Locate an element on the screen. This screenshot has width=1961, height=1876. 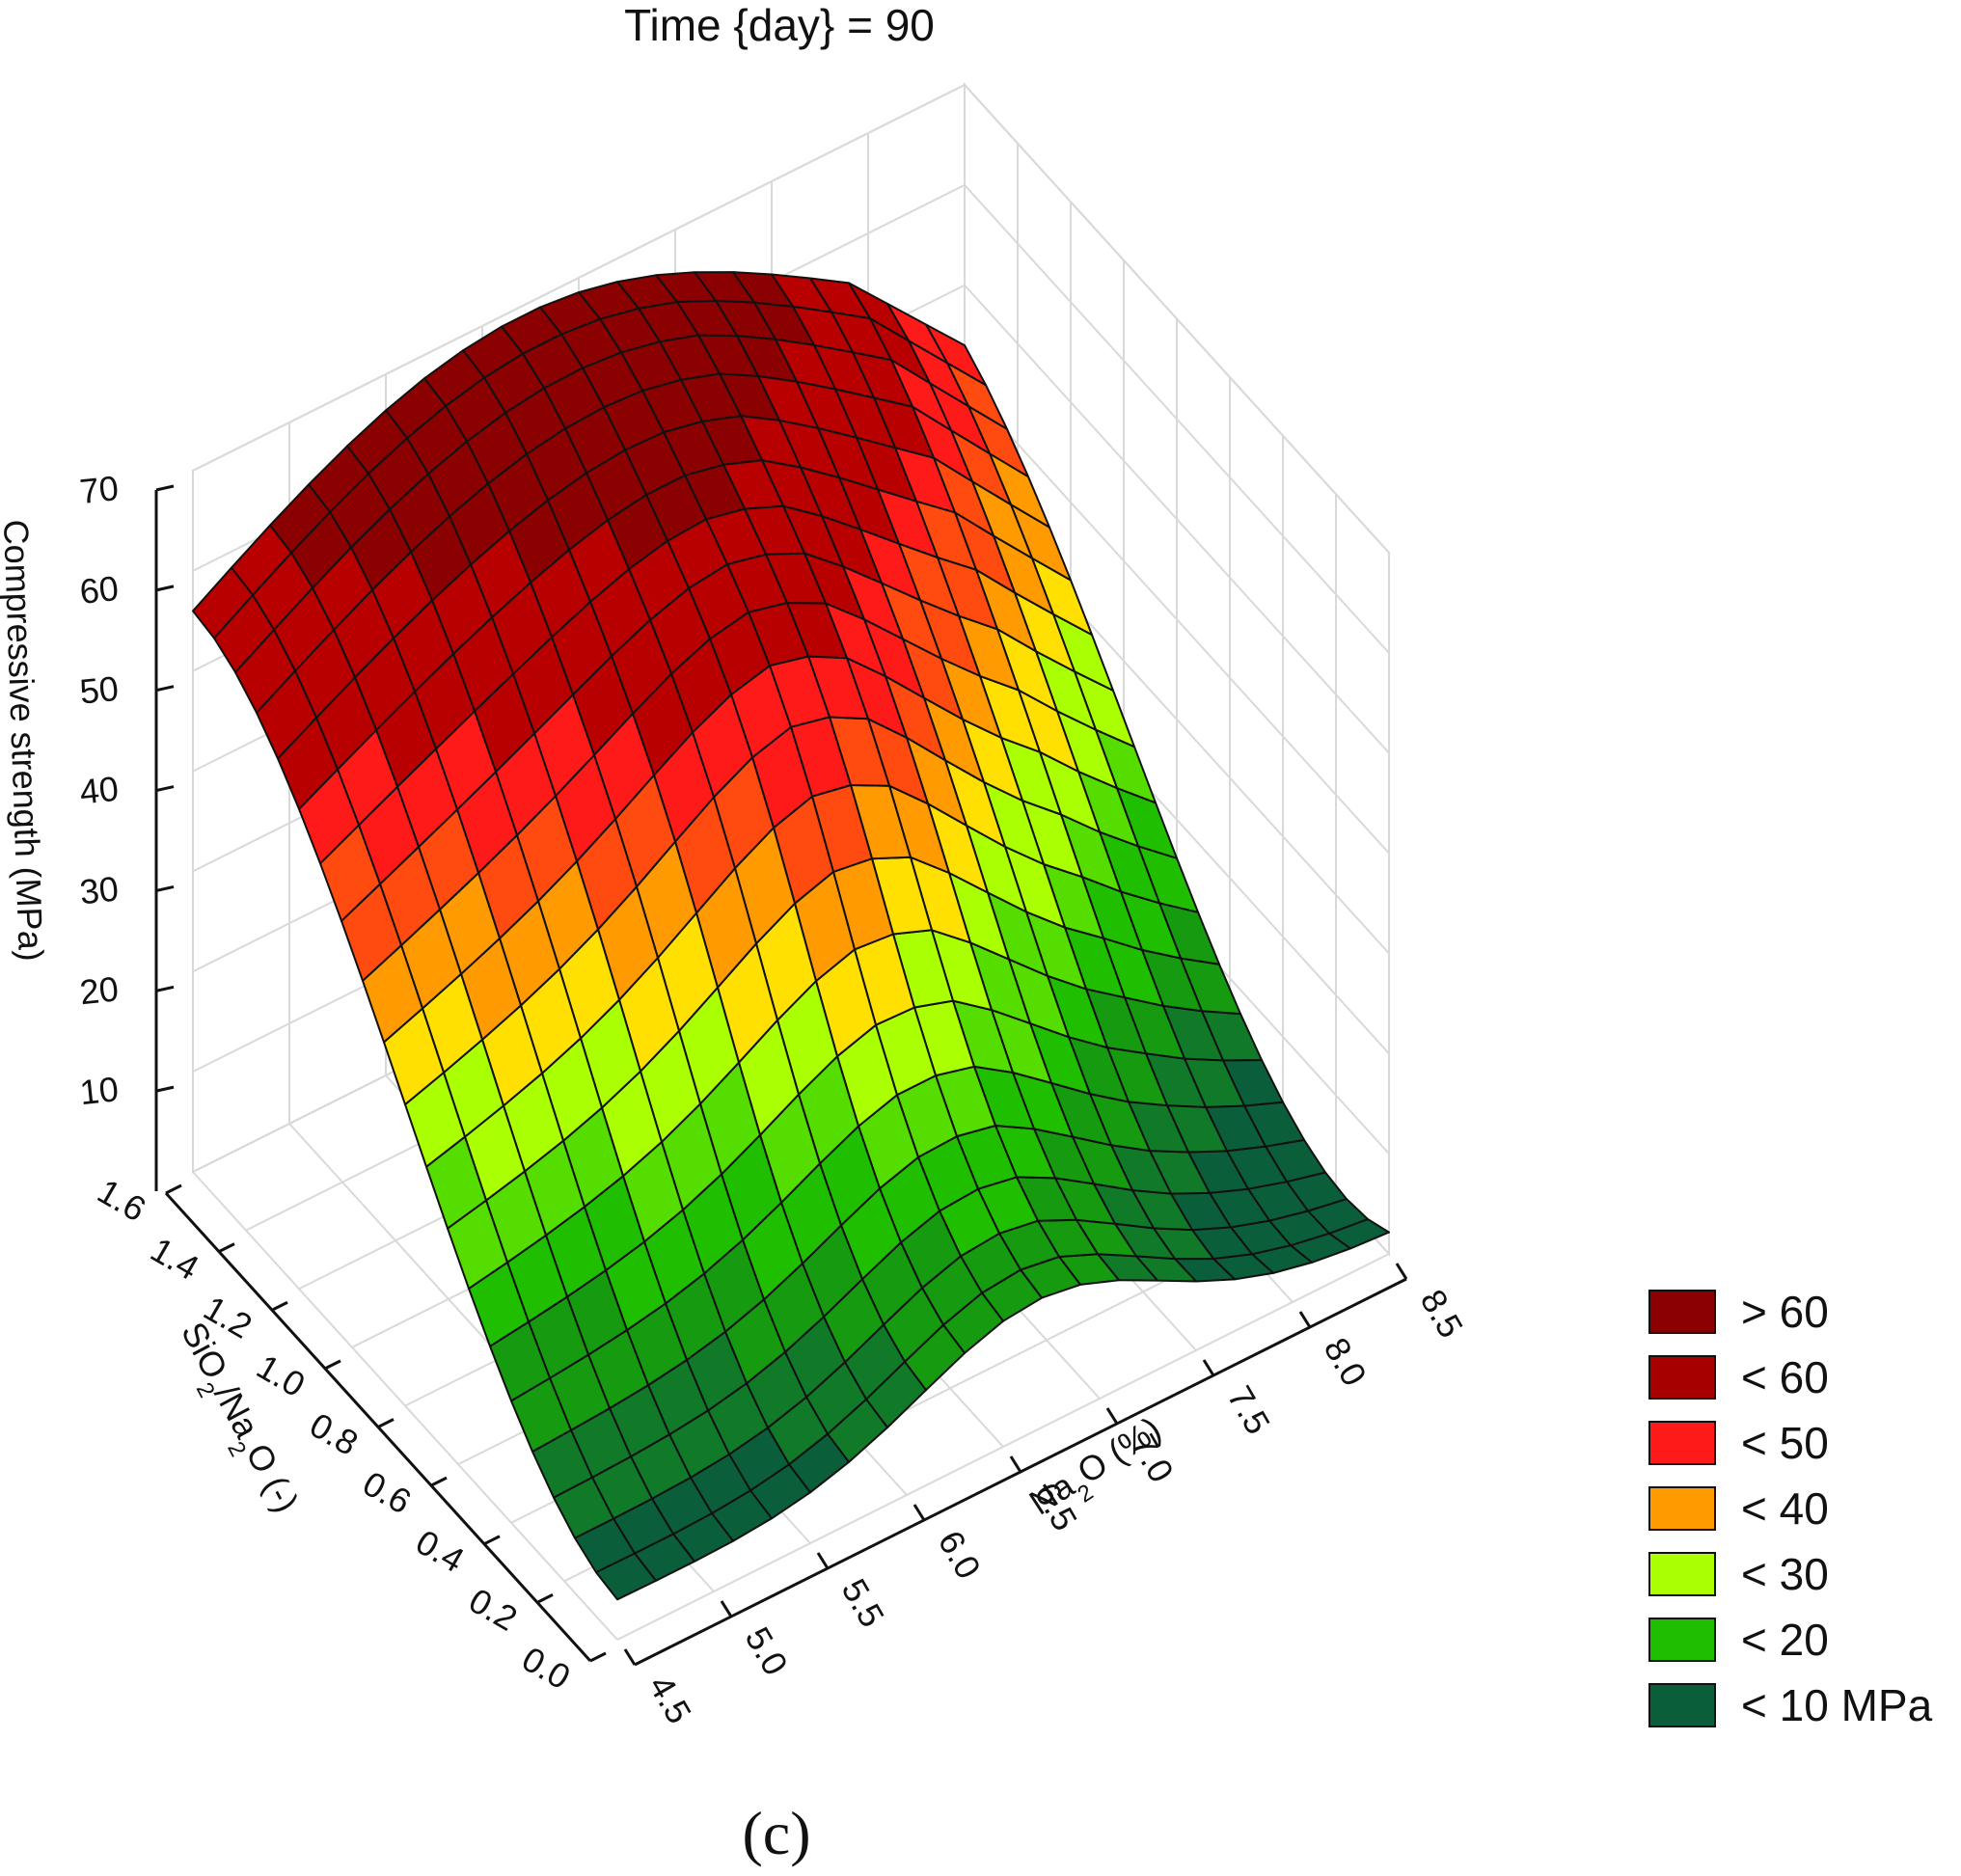
x-tick-label: 6.0 is located at coordinates (961, 1555).